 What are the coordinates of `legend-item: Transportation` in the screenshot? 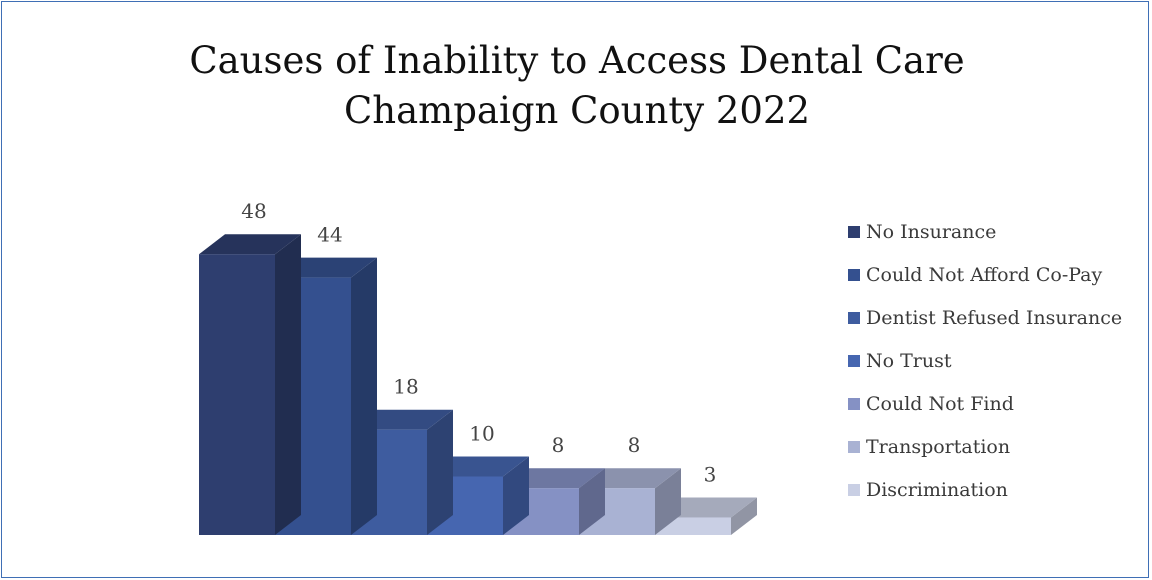 It's located at (985, 446).